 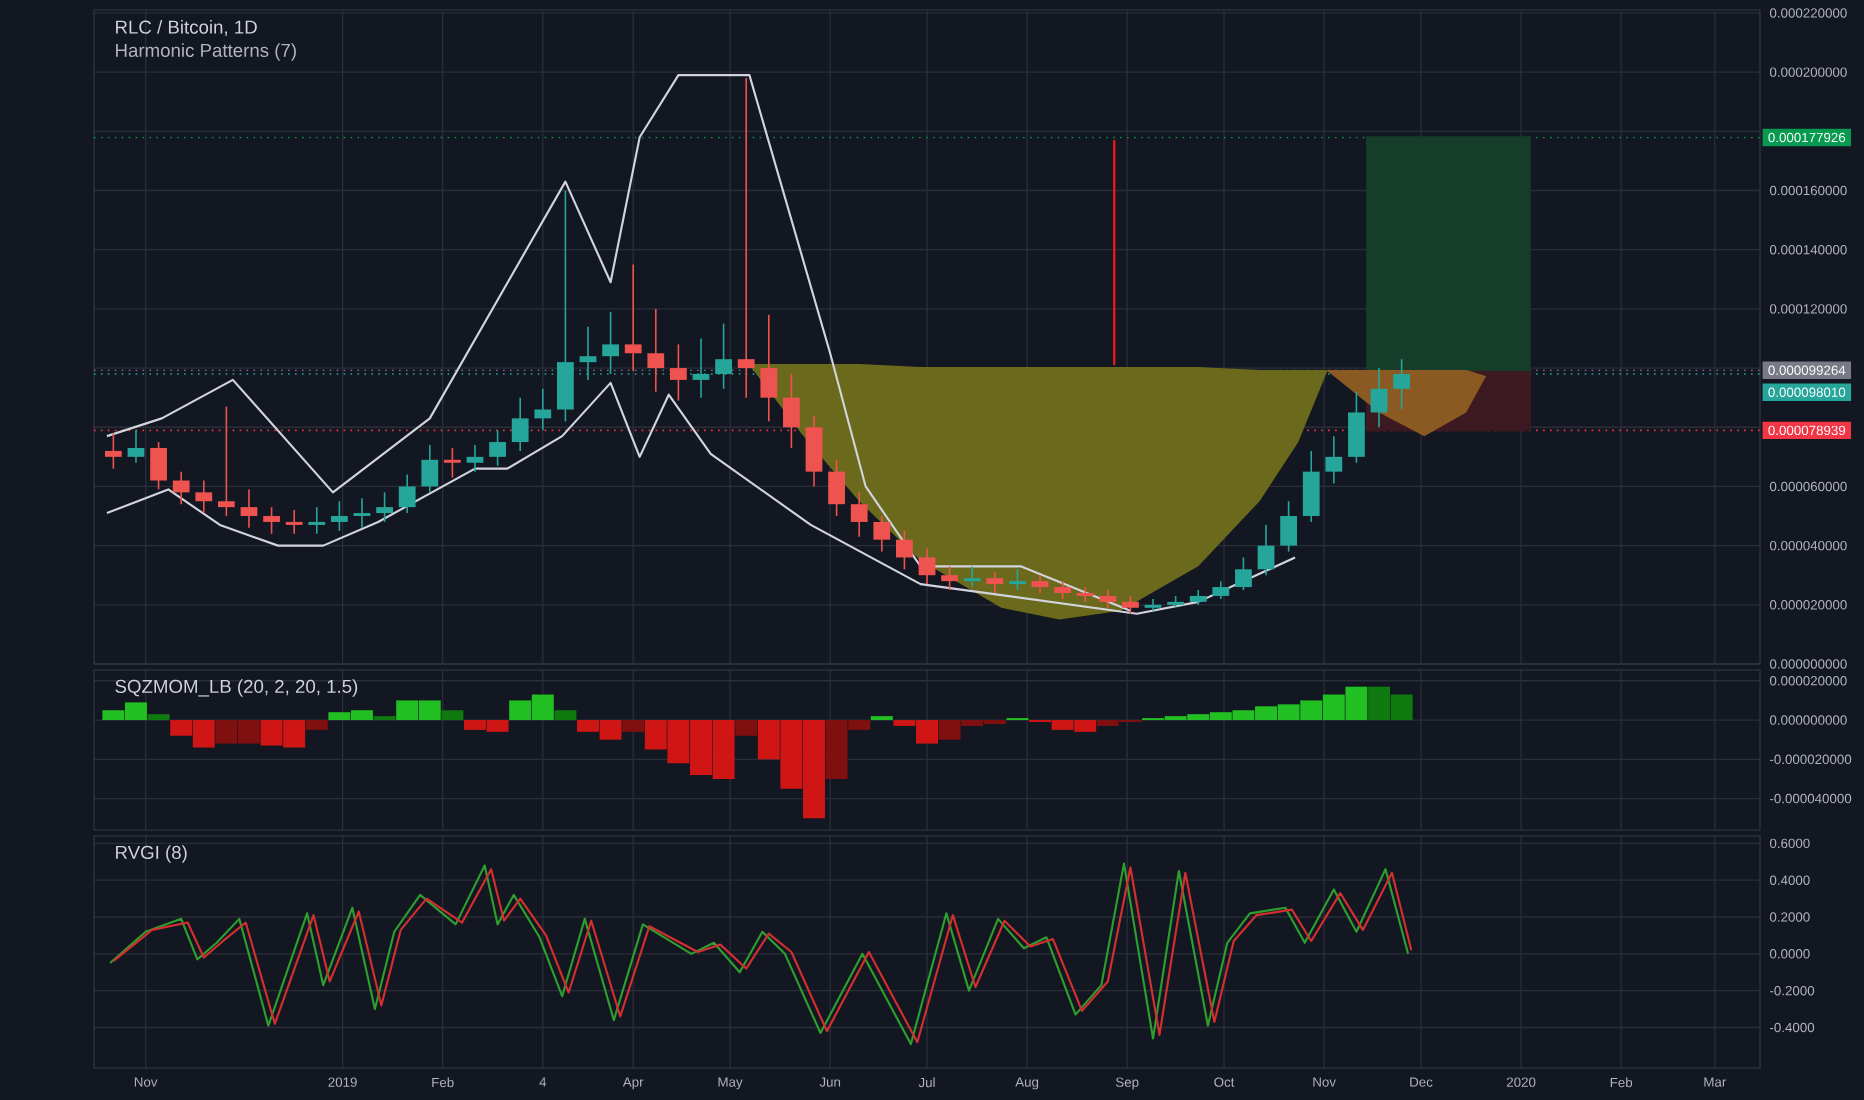 What do you see at coordinates (236, 688) in the screenshot?
I see `chart-title: SQZMOM_LB (20, 2, 20, 1.5)` at bounding box center [236, 688].